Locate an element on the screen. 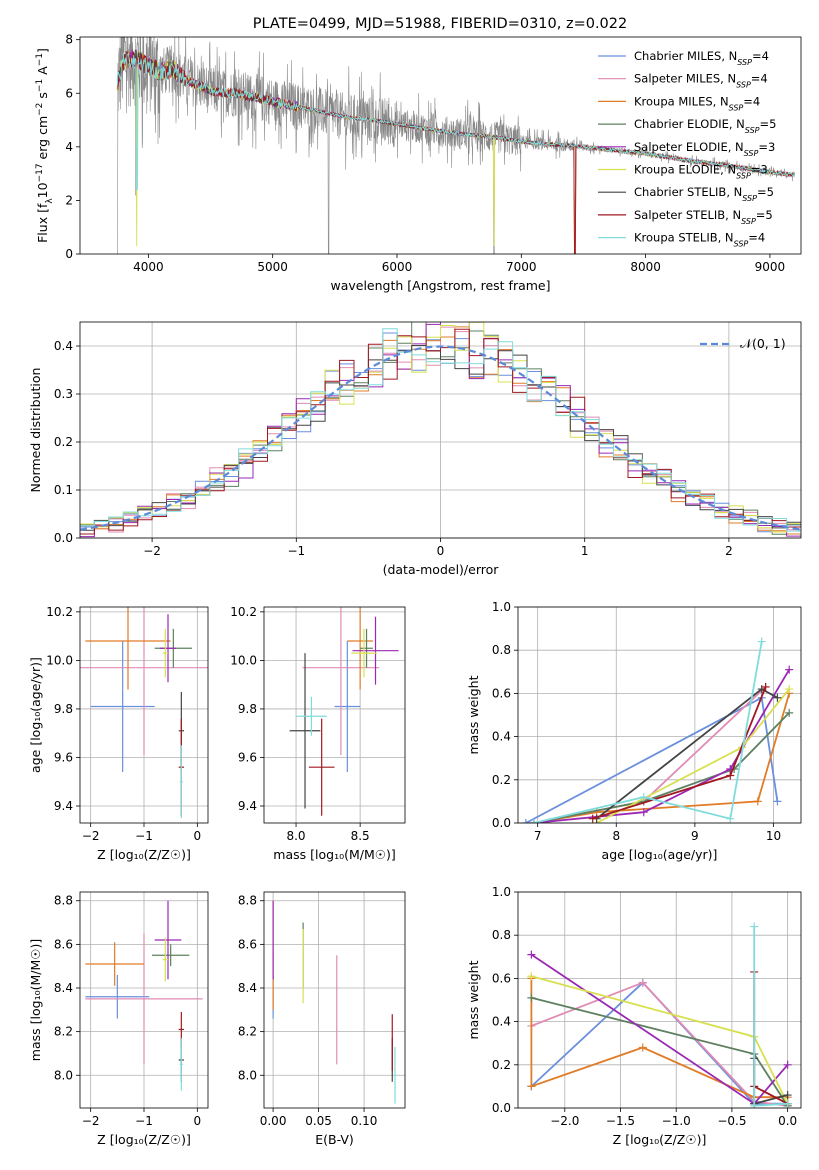 This screenshot has height=1170, width=819. x-axis-label: age [log₁₀(age/yr)] is located at coordinates (660, 854).